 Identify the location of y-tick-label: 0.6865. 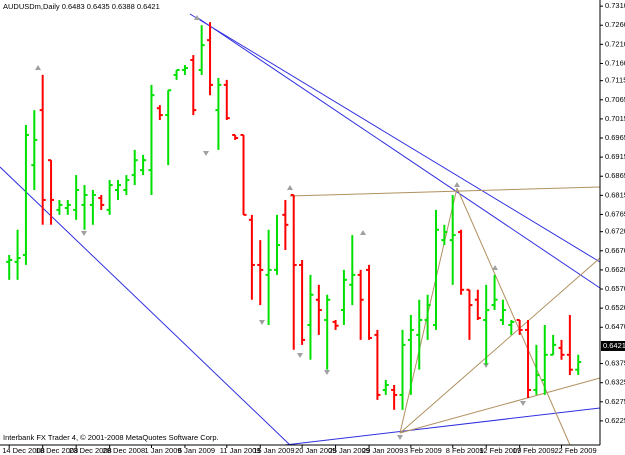
(615, 175).